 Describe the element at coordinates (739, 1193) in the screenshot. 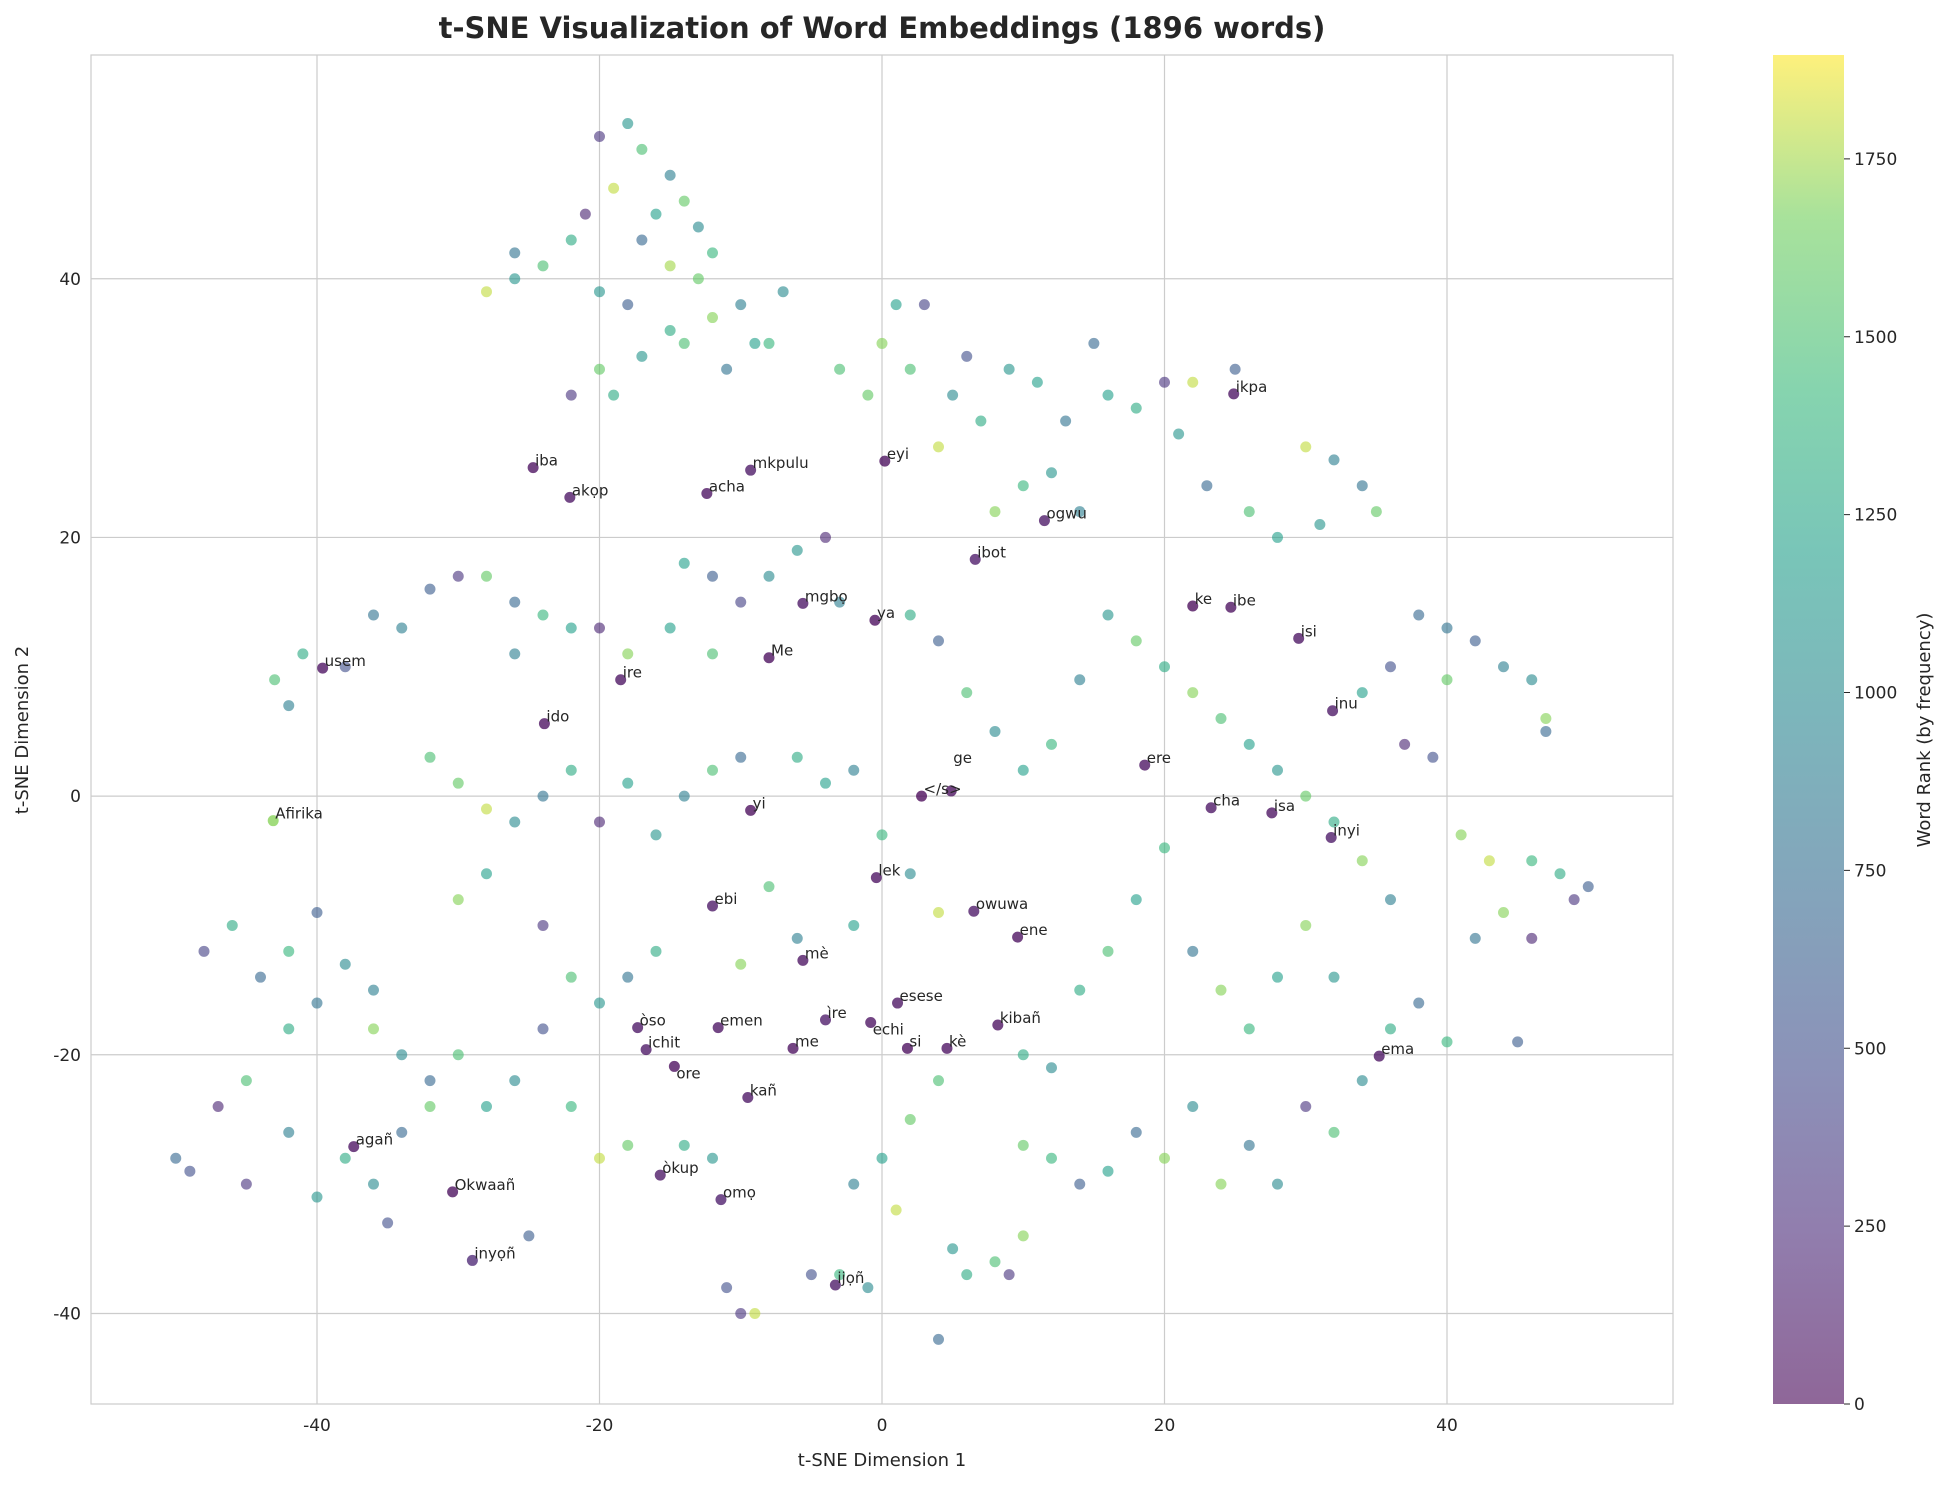

I see `word-label: omọ` at that location.